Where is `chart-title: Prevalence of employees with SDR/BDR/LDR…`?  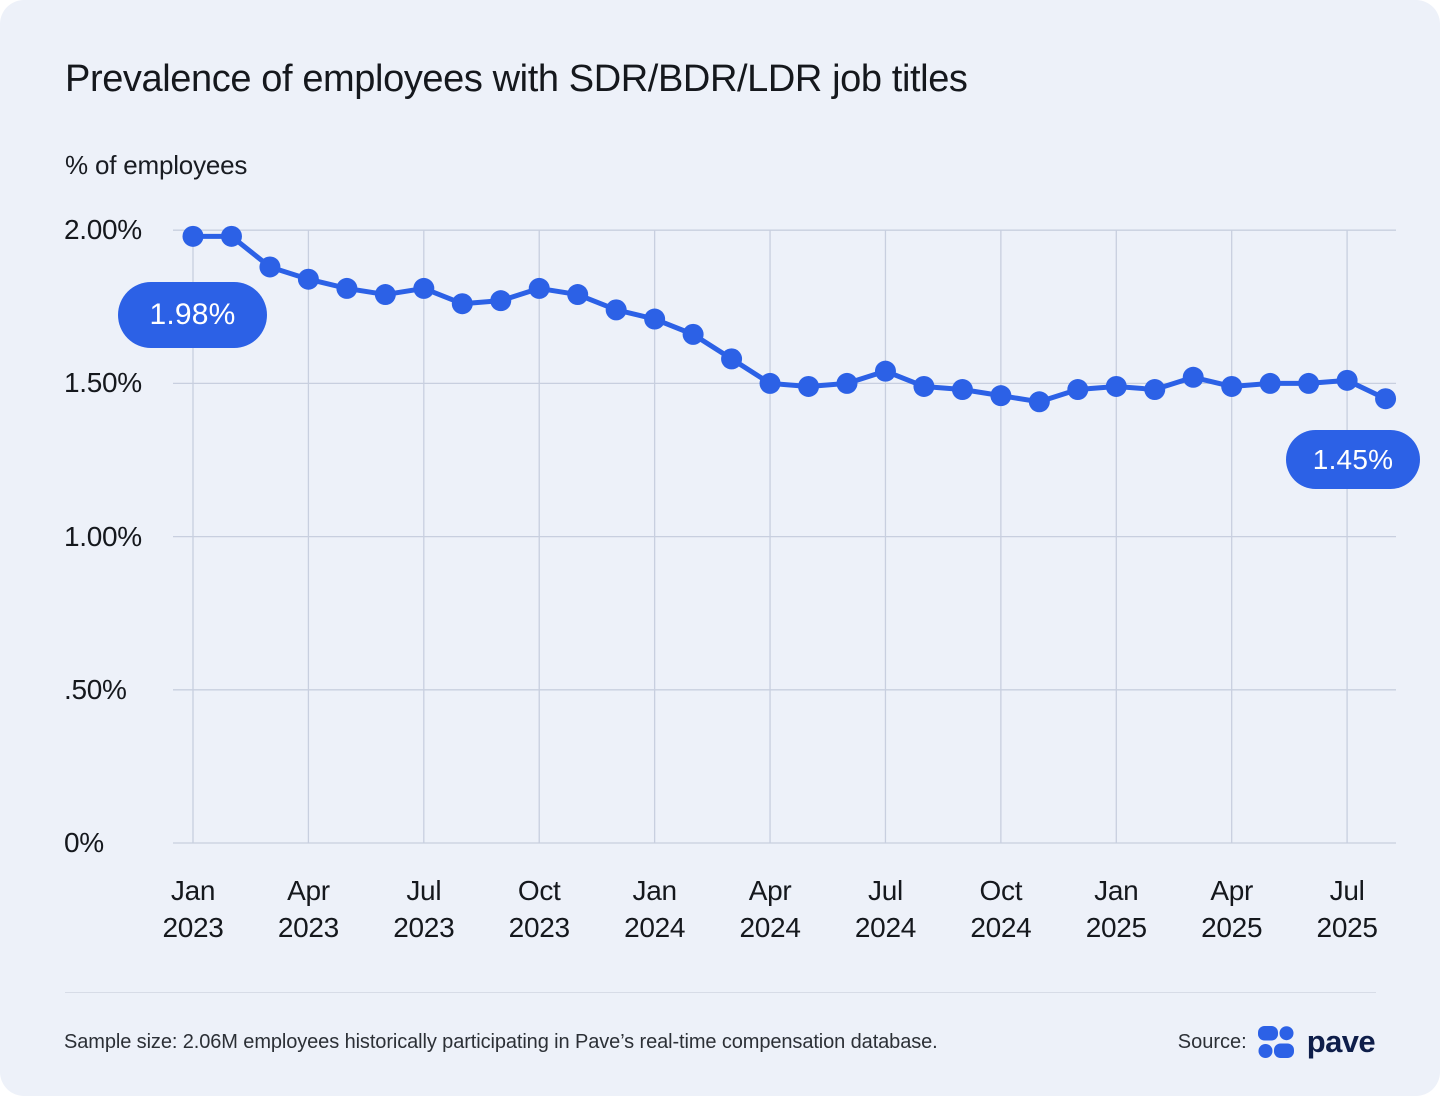
chart-title: Prevalence of employees with SDR/BDR/LDR… is located at coordinates (516, 79).